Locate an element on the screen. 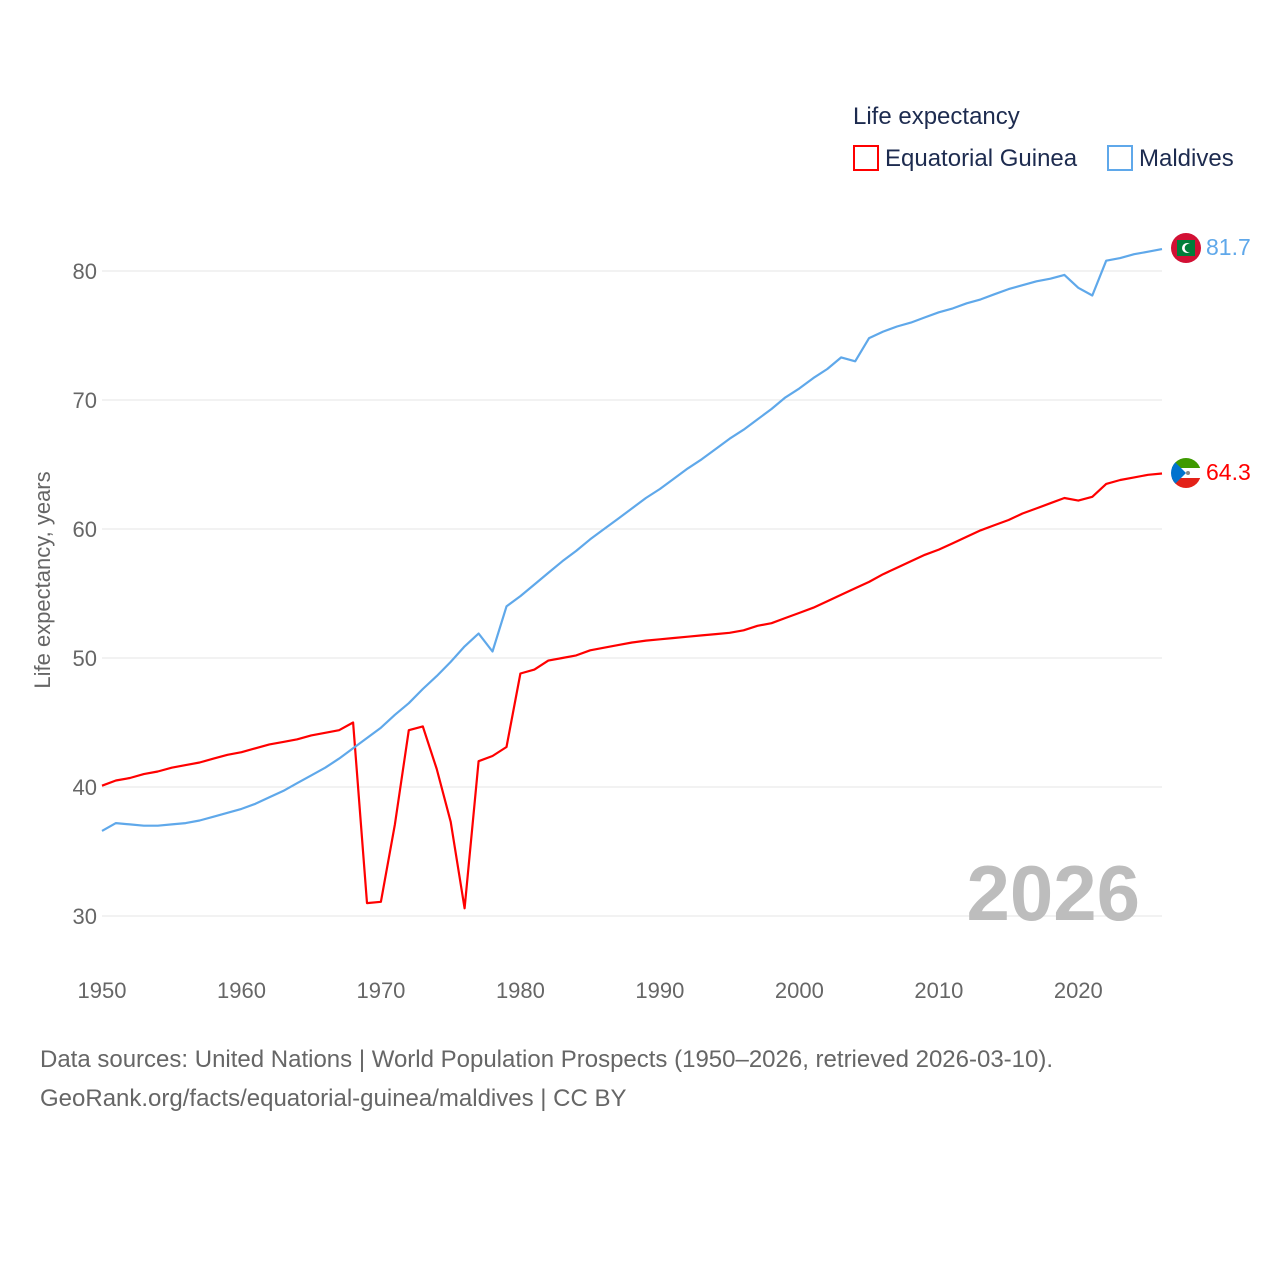  x-tick-label: 1980 is located at coordinates (520, 990).